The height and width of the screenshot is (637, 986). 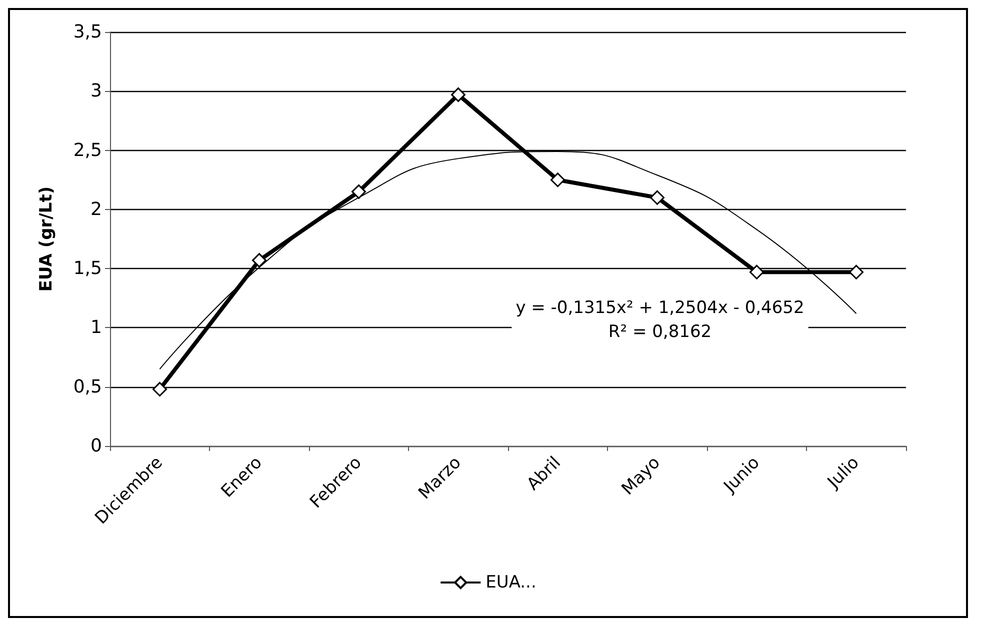 What do you see at coordinates (87, 269) in the screenshot?
I see `y-tick-label: 1,5` at bounding box center [87, 269].